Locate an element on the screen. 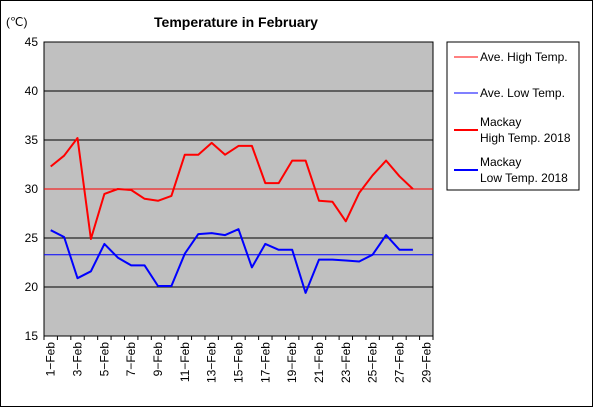 This screenshot has height=407, width=593. legend-label: Ave. Low Temp. is located at coordinates (522, 93).